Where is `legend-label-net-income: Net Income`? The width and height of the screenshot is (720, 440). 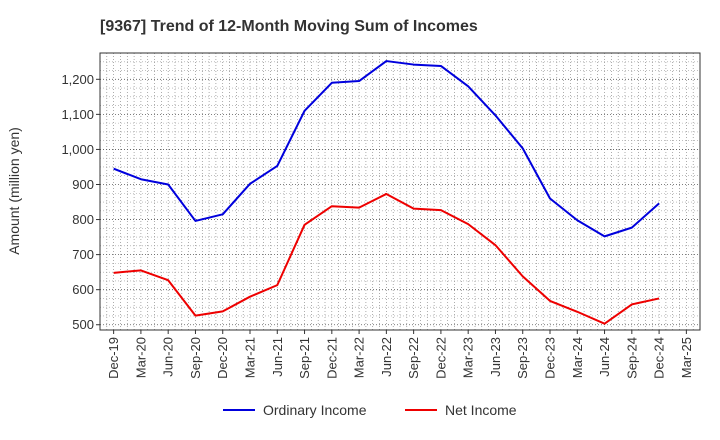
legend-label-net-income: Net Income is located at coordinates (481, 410).